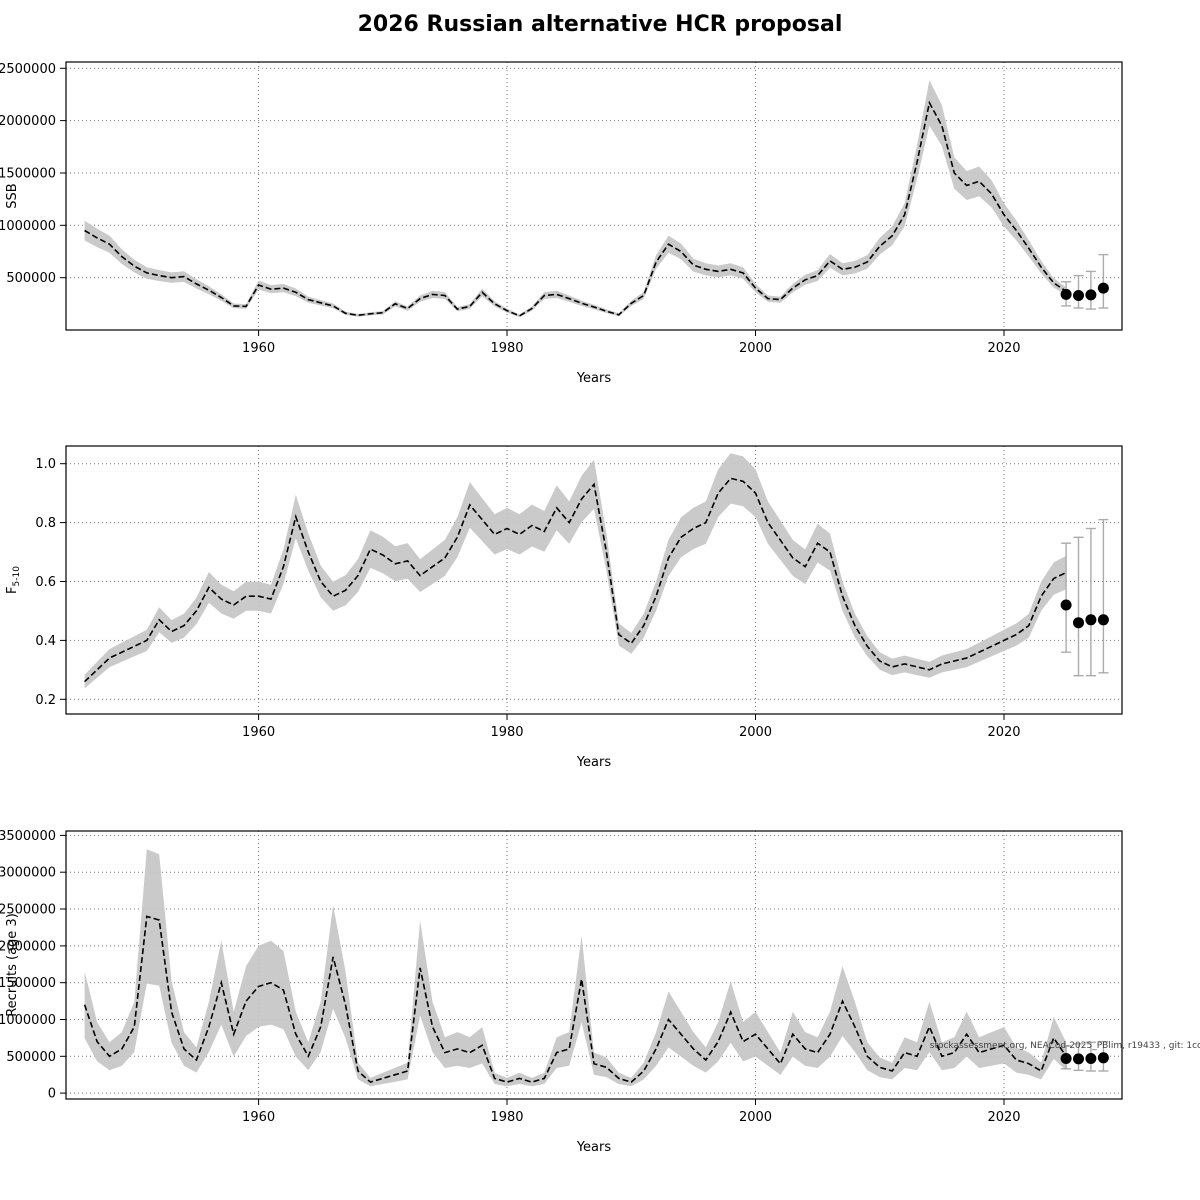  I want to click on svg-text: 3500000, so click(28, 836).